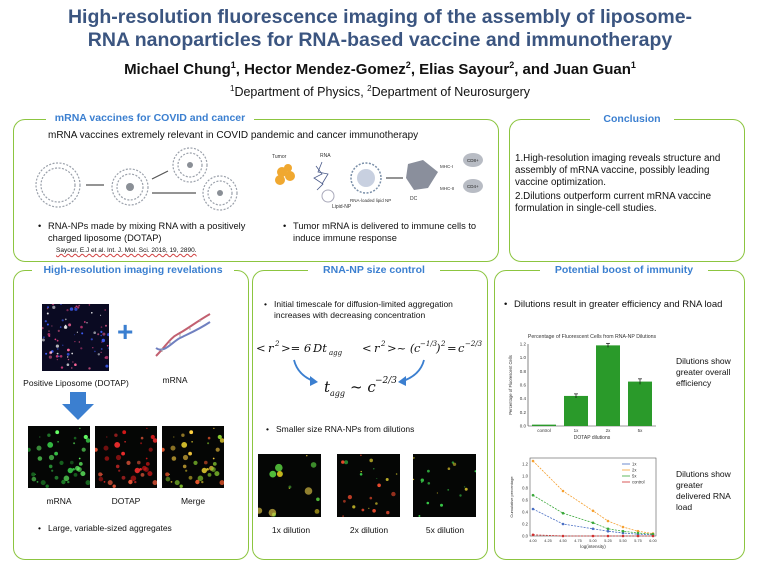 The image size is (760, 574). I want to click on x-tick-label: 5.25, so click(607, 541).